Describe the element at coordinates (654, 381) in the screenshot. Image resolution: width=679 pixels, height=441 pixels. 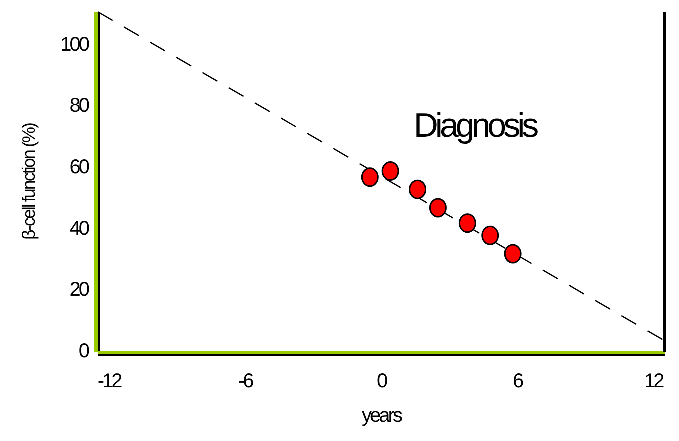
I see `x-tick-label: 12` at that location.